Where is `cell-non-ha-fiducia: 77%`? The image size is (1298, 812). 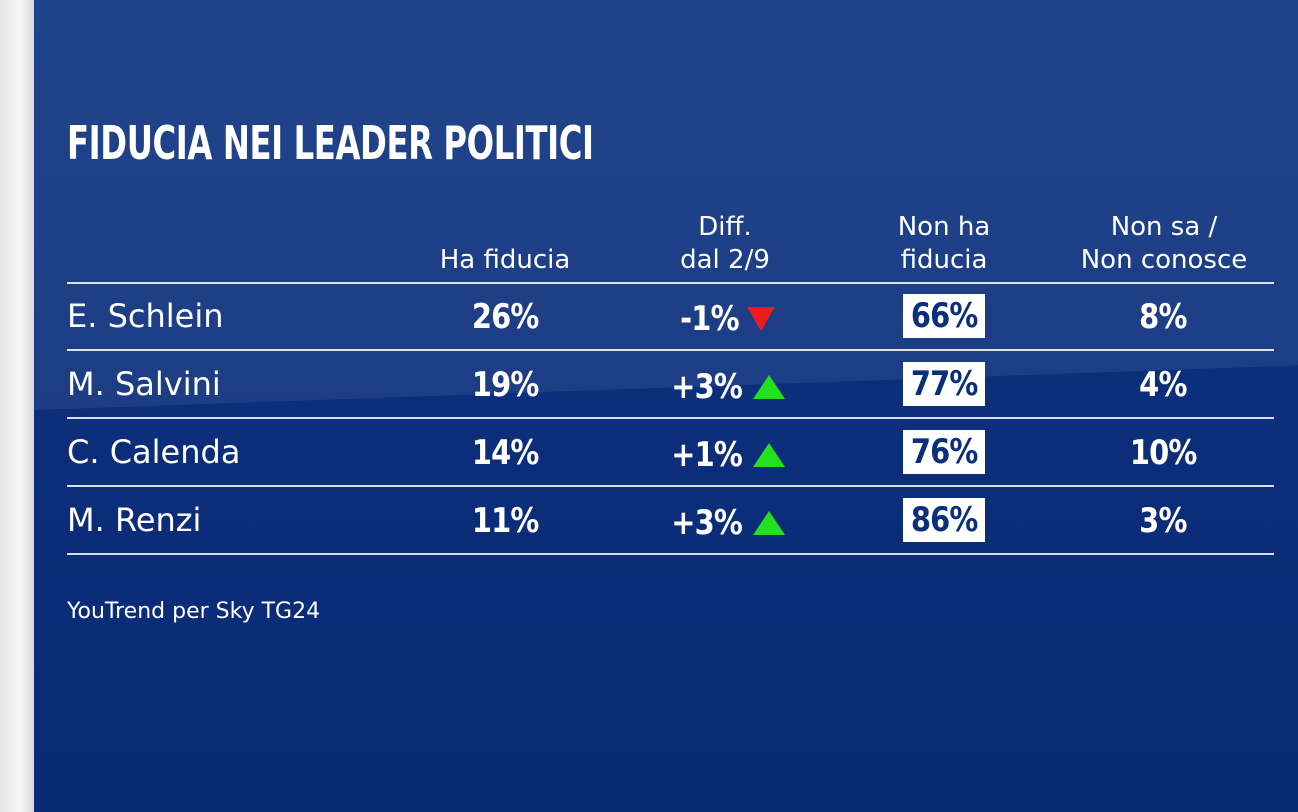
cell-non-ha-fiducia: 77% is located at coordinates (944, 384).